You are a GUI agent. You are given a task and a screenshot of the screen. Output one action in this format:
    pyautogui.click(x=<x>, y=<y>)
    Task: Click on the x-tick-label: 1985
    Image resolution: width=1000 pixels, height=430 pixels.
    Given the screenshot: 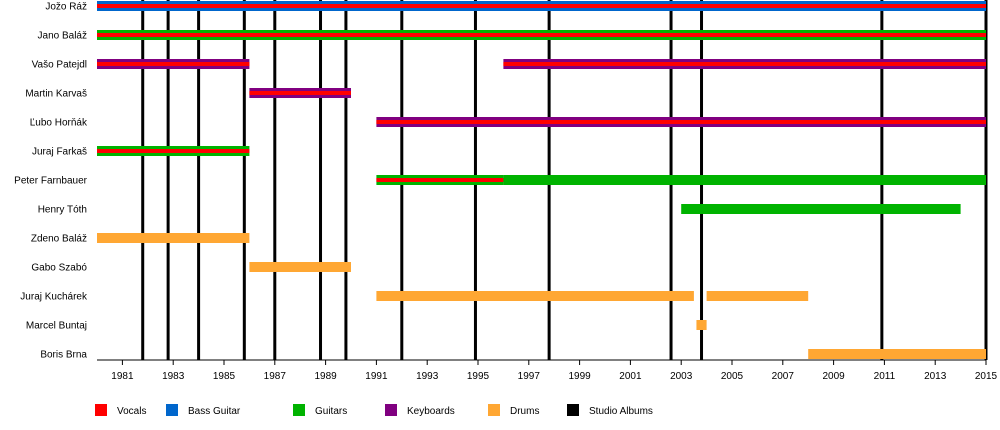 What is the action you would take?
    pyautogui.click(x=224, y=376)
    